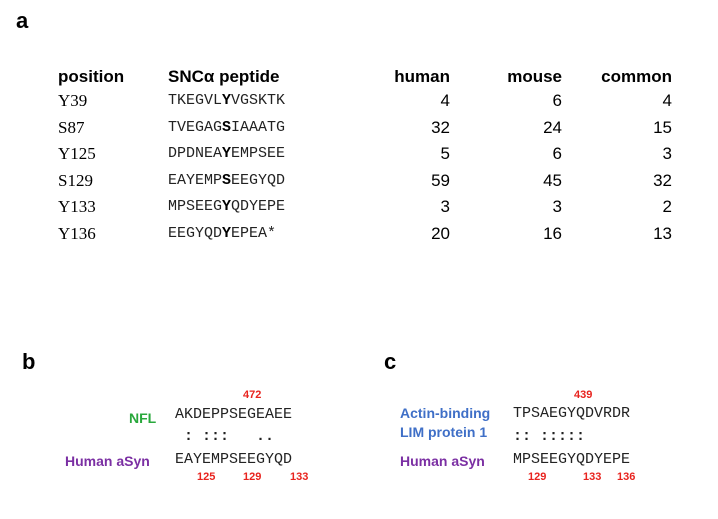 This screenshot has height=519, width=718. What do you see at coordinates (107, 461) in the screenshot?
I see `b-bottom-label: Human aSyn` at bounding box center [107, 461].